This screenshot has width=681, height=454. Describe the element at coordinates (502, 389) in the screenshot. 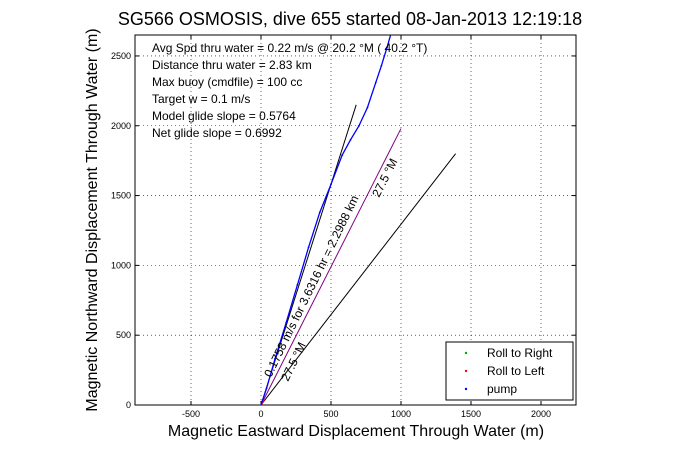

I see `legend-label-pump: pump` at that location.